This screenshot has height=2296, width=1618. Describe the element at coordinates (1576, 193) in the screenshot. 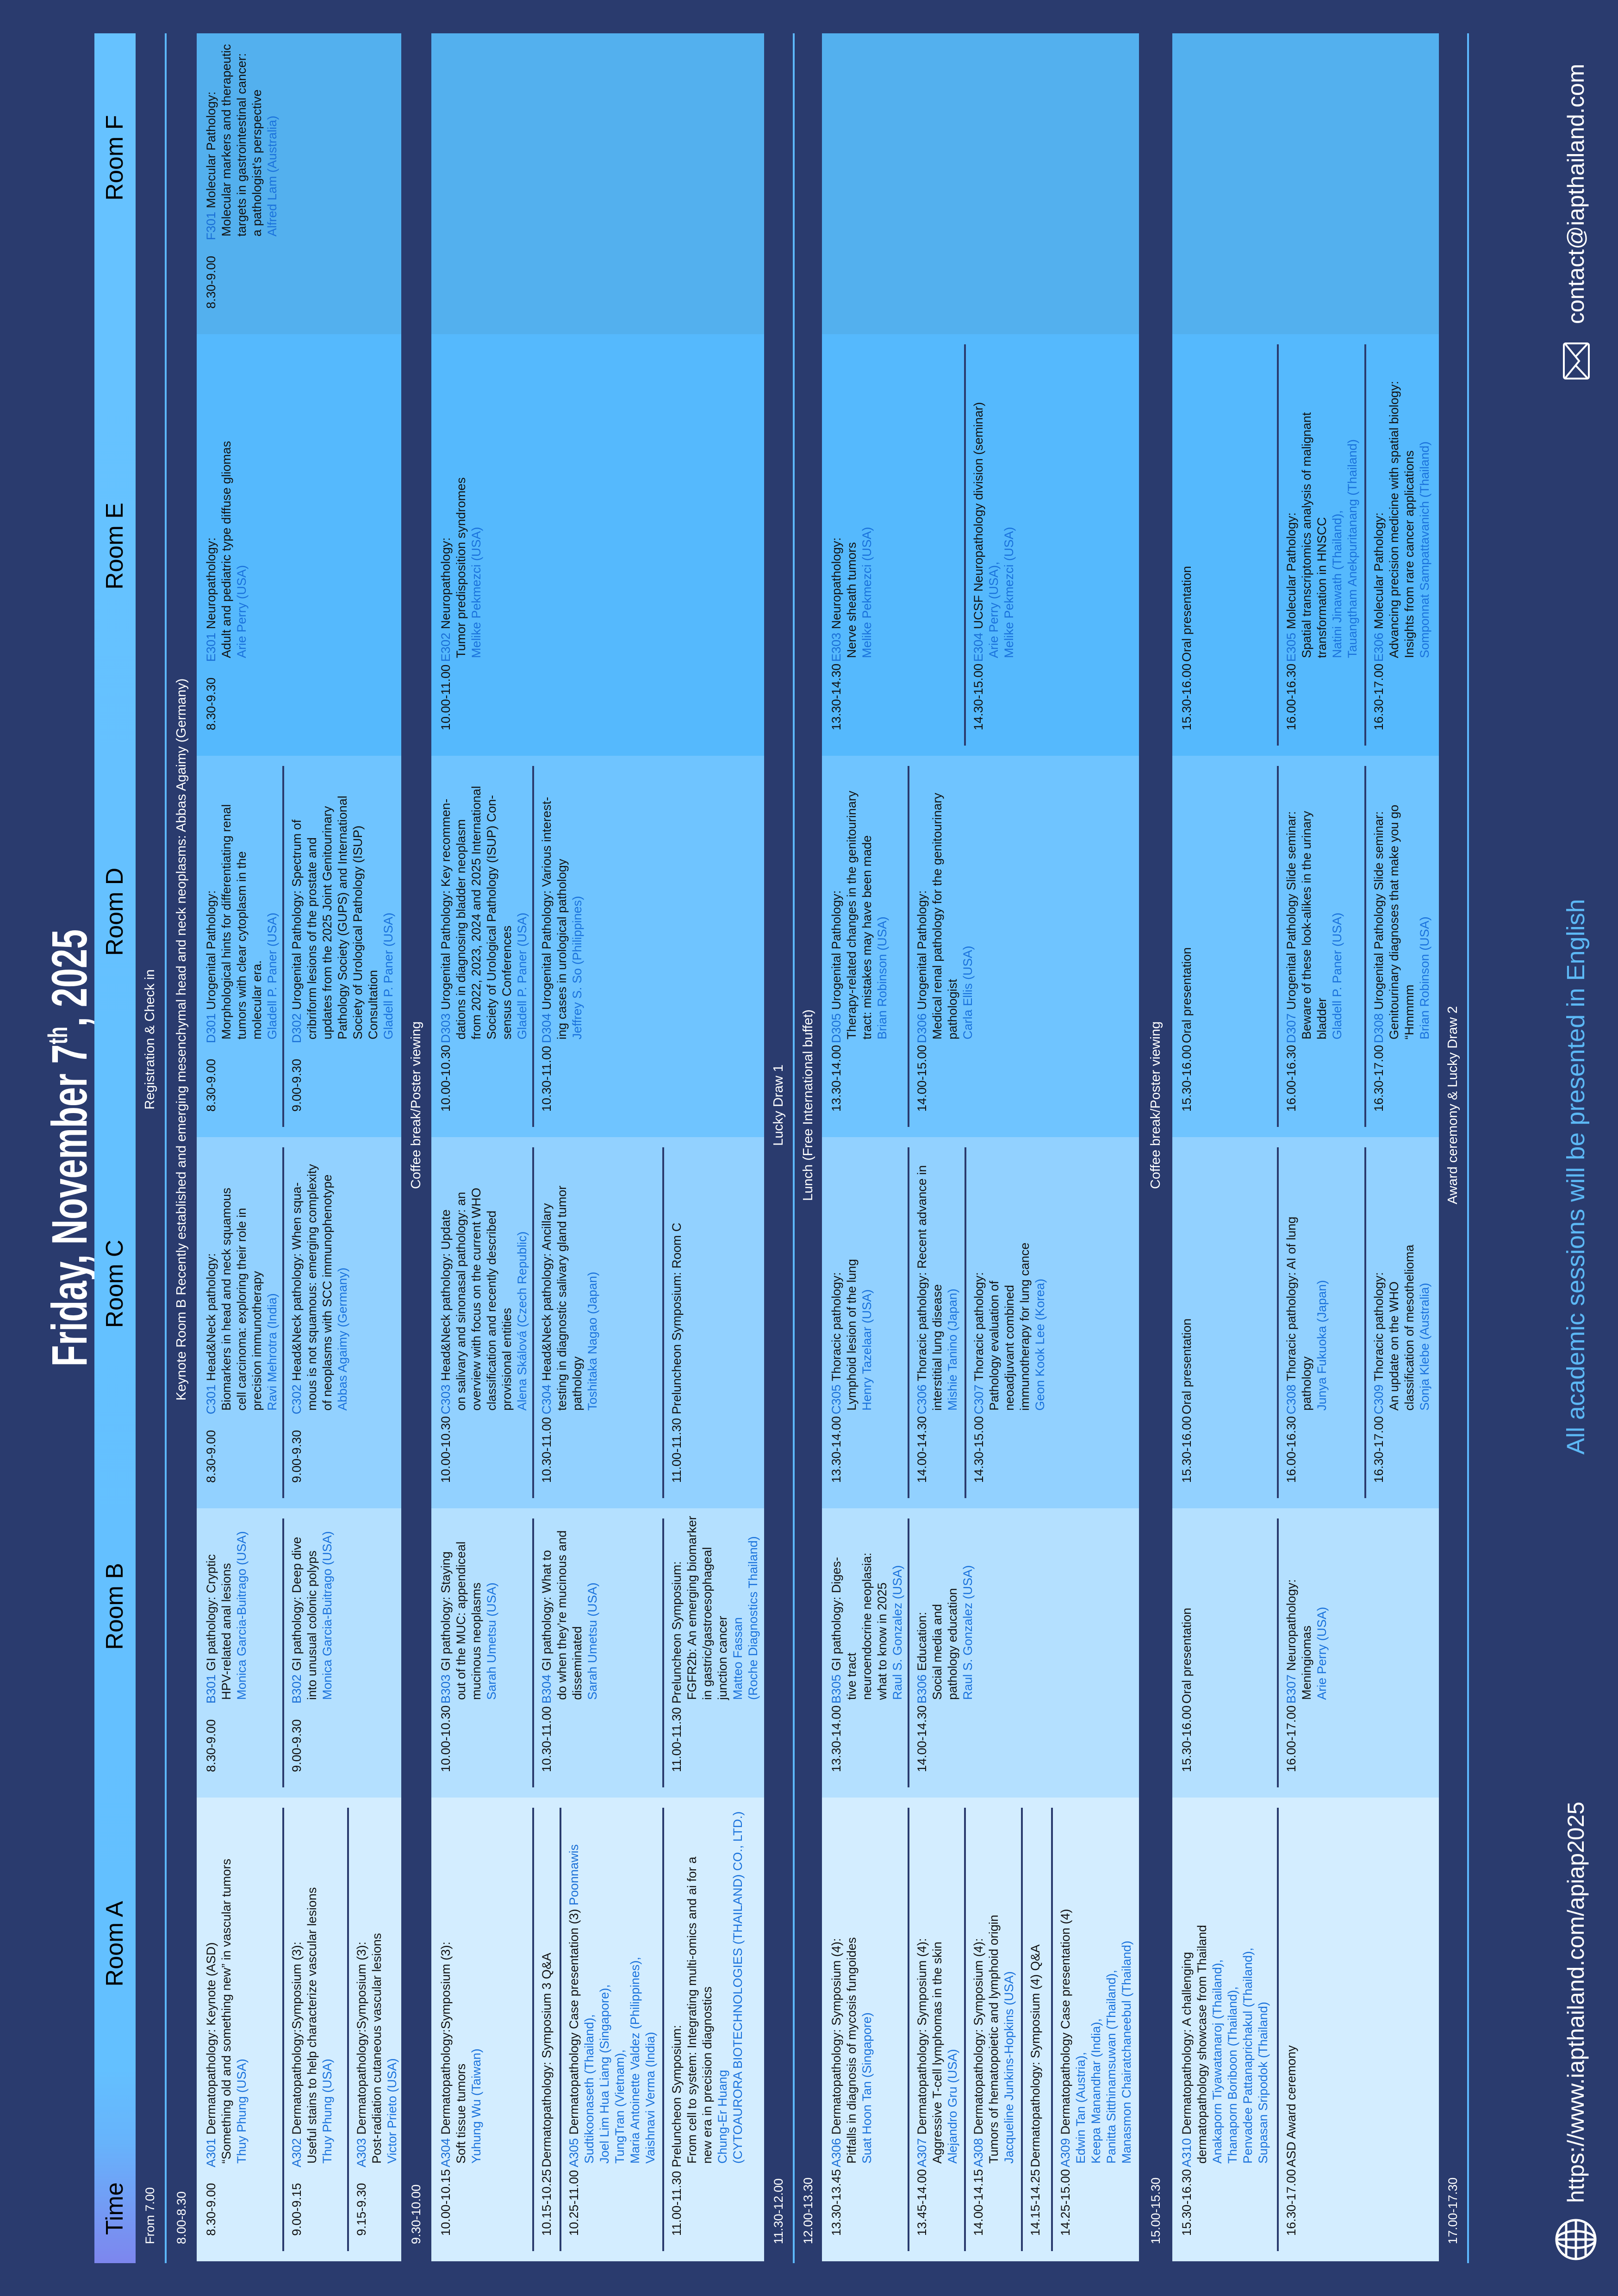

I see `email-link: contact@iapthailand.com` at that location.